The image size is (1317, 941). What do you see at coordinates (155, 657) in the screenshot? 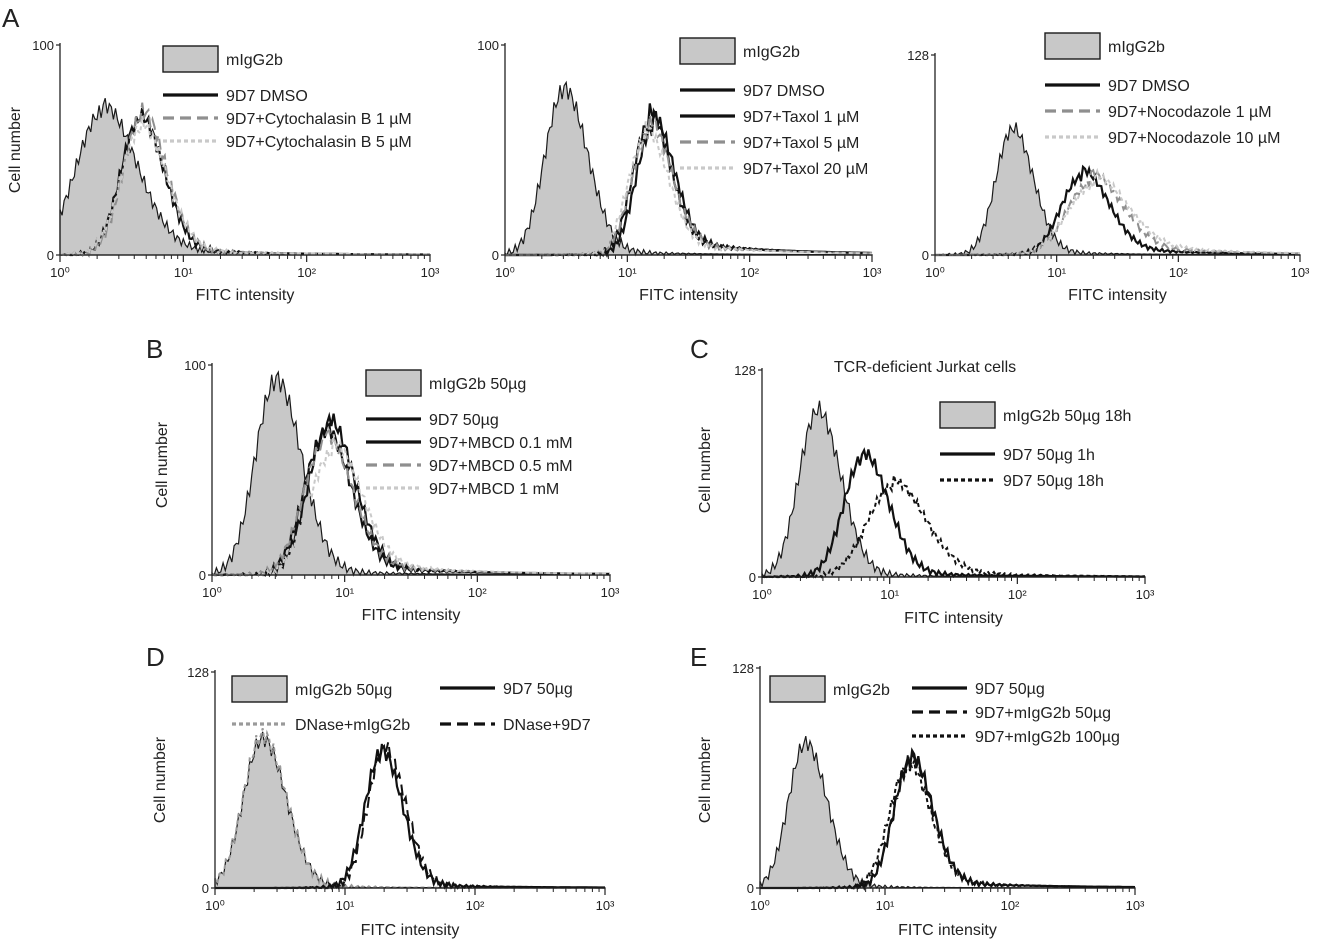
I see `panel-letter: D` at bounding box center [155, 657].